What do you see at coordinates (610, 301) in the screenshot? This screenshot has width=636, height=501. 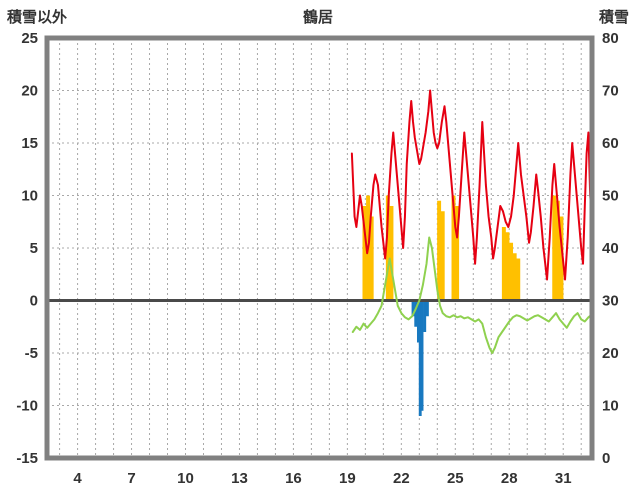 I see `right-axis-tick: 30` at bounding box center [610, 301].